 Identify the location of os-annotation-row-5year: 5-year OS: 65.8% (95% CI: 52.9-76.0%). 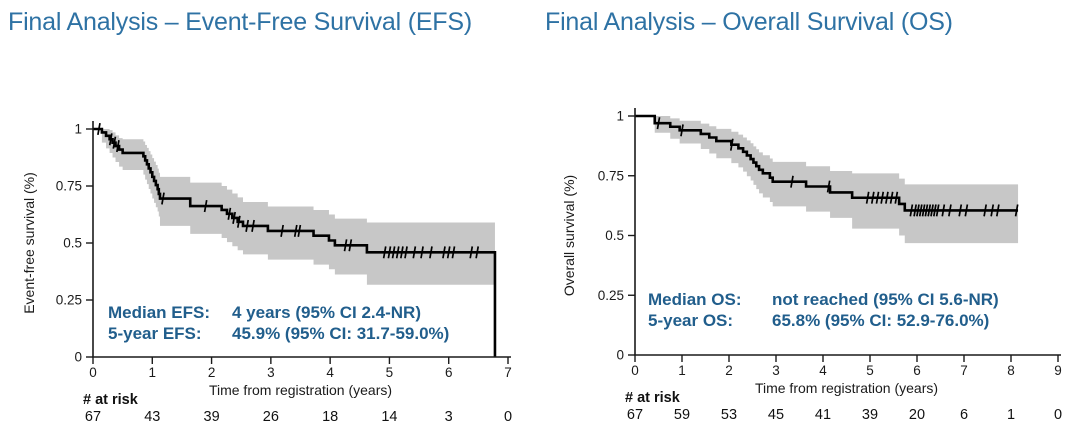
(823, 320).